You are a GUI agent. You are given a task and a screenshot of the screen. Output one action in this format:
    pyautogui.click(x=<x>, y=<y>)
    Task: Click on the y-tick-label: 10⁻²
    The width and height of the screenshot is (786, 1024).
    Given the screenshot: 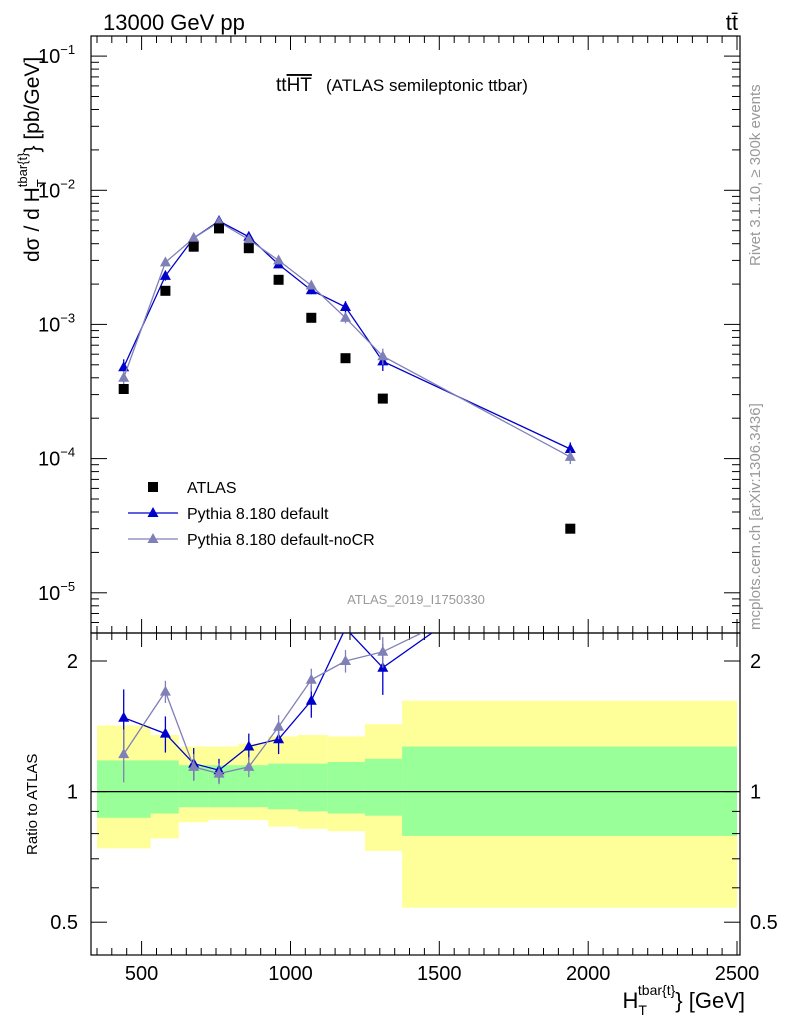 What is the action you would take?
    pyautogui.click(x=56, y=189)
    